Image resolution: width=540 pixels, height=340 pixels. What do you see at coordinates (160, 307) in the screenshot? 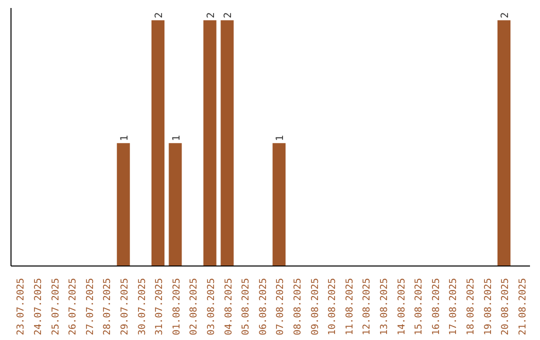
I see `x-tick-label: 31.07.2025` at bounding box center [160, 307].